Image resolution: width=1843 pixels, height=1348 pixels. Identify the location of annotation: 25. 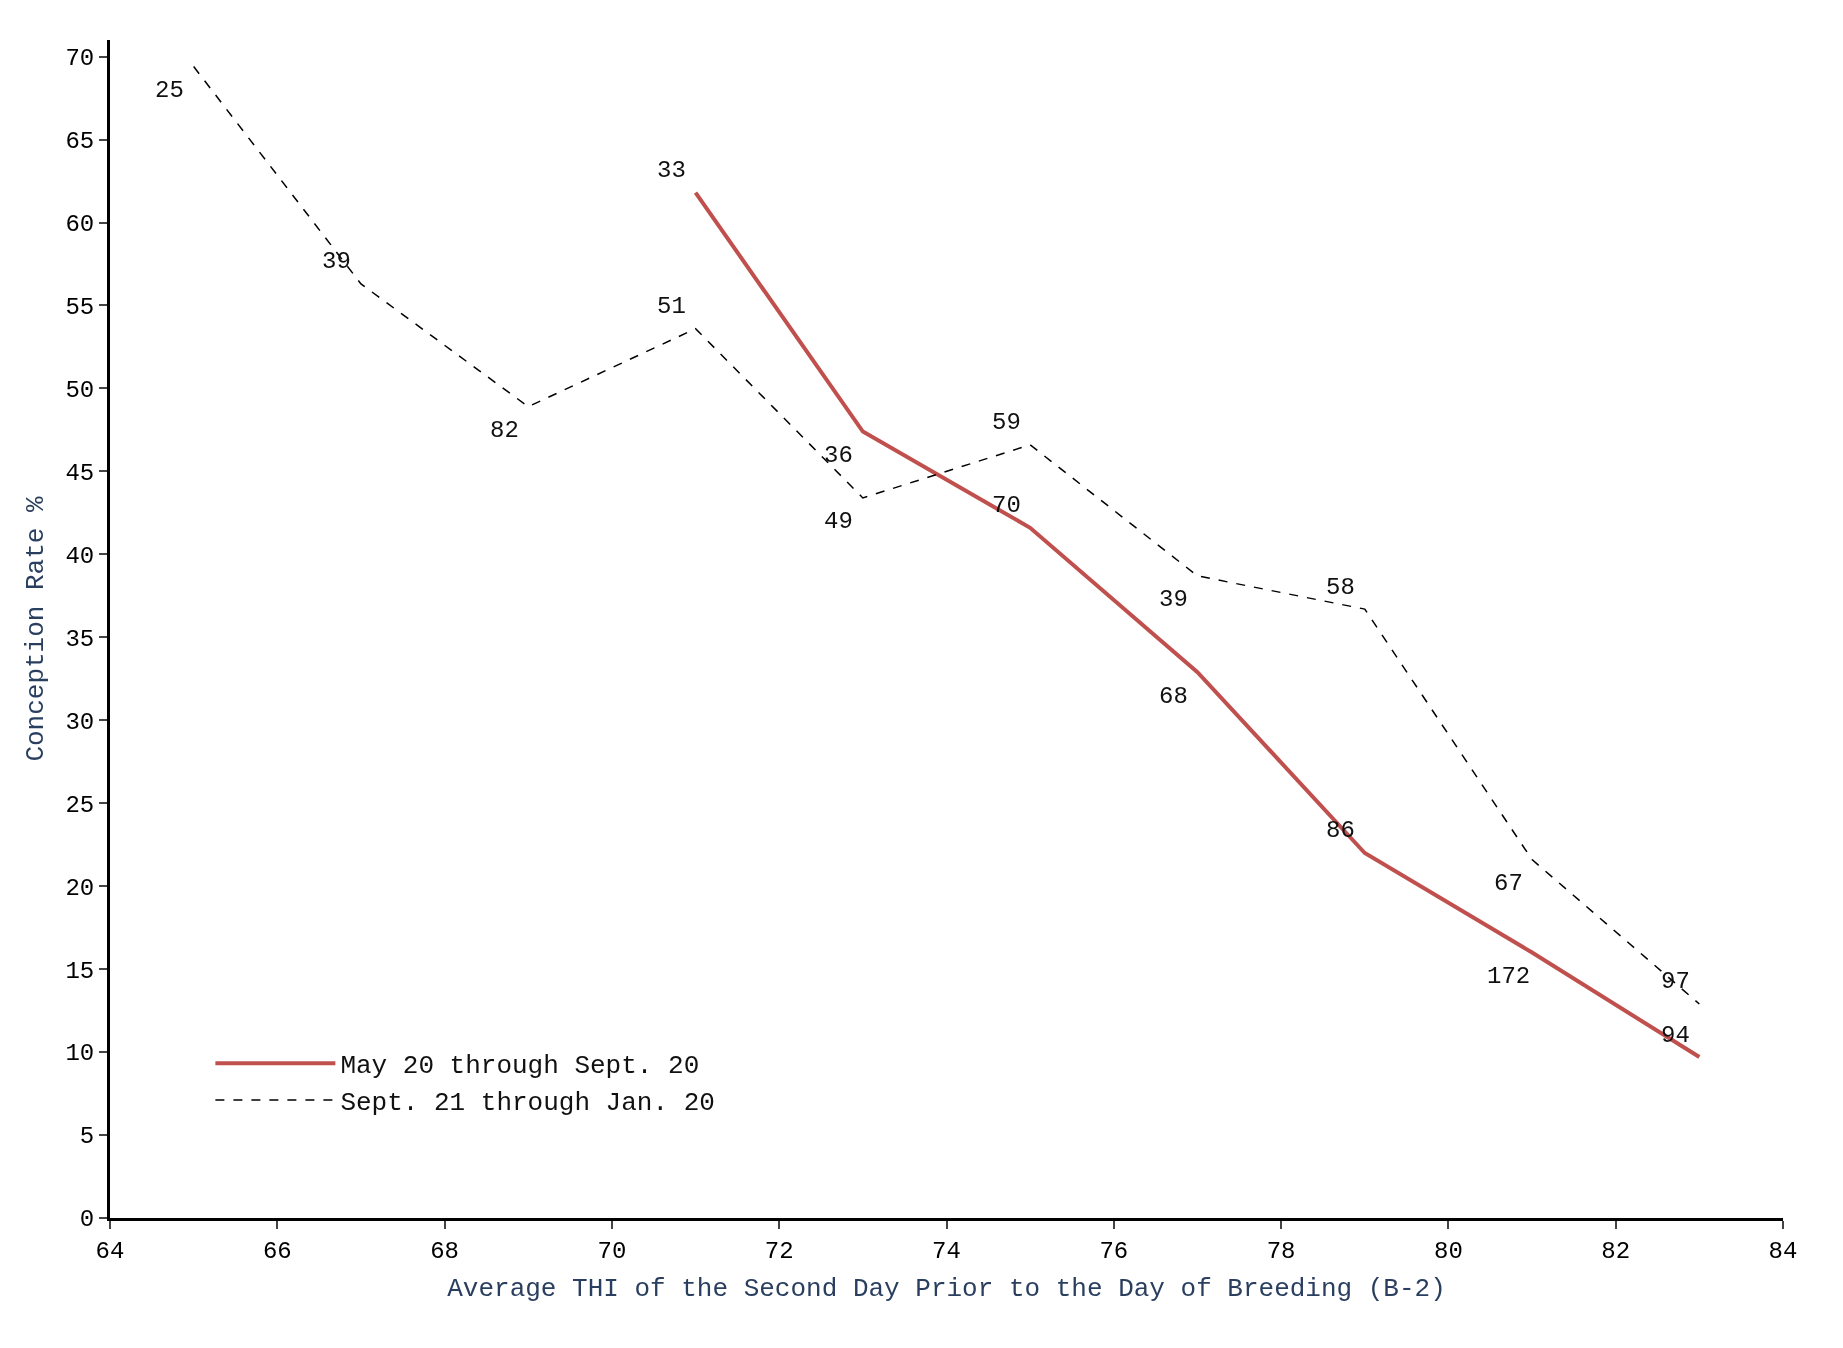
(169, 90).